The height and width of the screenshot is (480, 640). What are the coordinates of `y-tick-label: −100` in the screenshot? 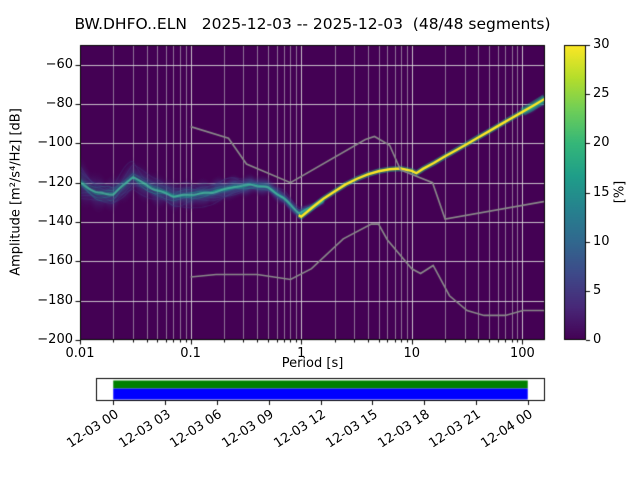 It's located at (55, 143).